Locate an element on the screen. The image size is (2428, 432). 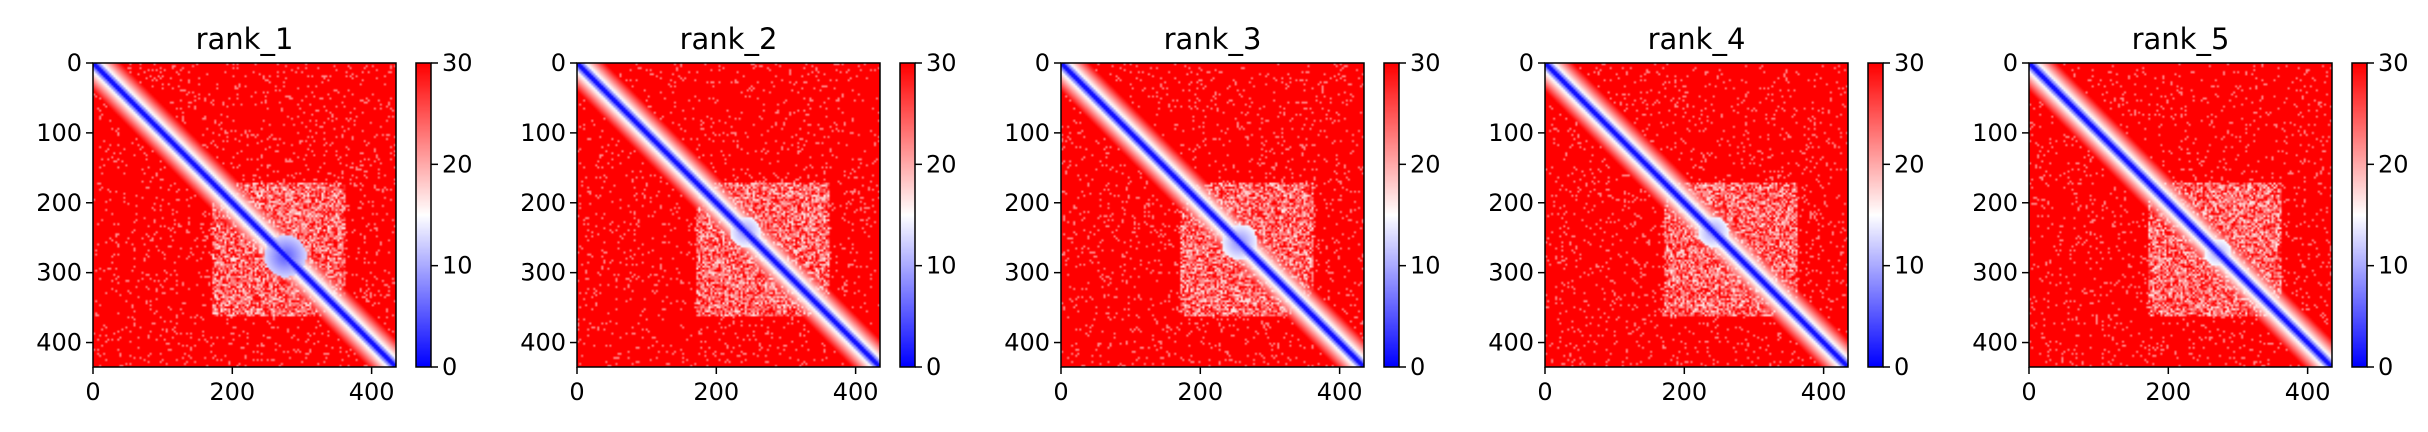
panel-title: rank_3 is located at coordinates (1213, 39).